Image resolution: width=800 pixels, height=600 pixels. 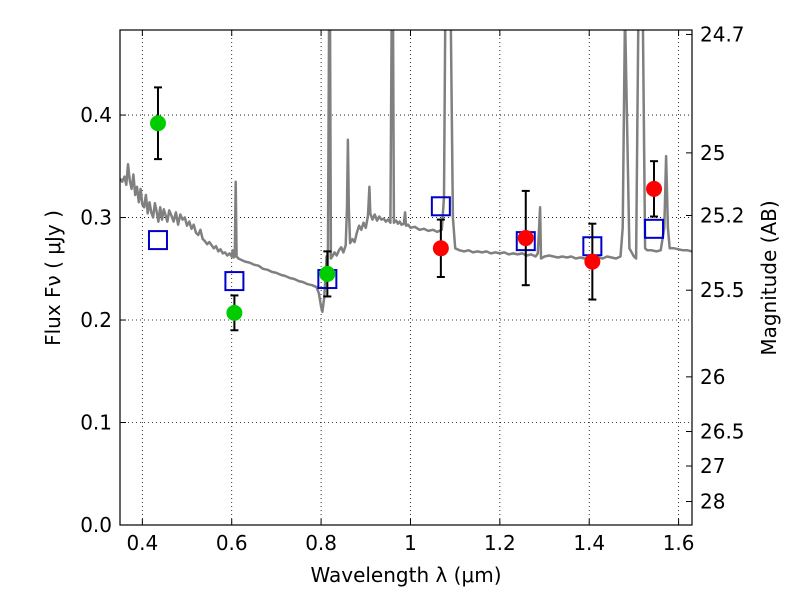 What do you see at coordinates (679, 543) in the screenshot?
I see `x-tick-label: 1.6` at bounding box center [679, 543].